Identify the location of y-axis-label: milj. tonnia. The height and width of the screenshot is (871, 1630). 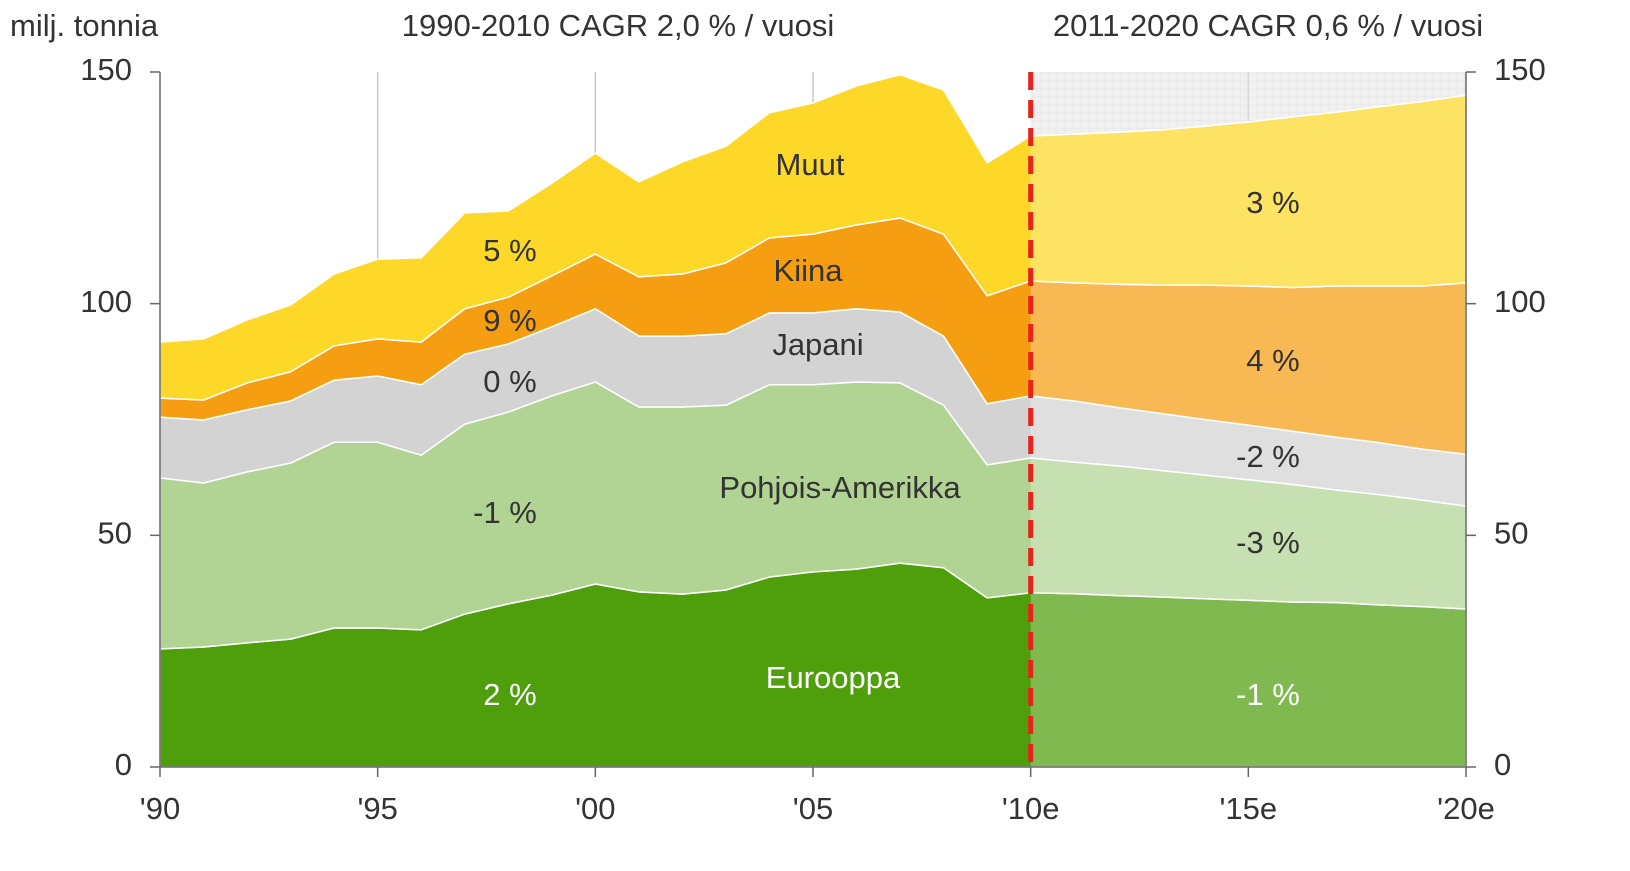
(84, 25).